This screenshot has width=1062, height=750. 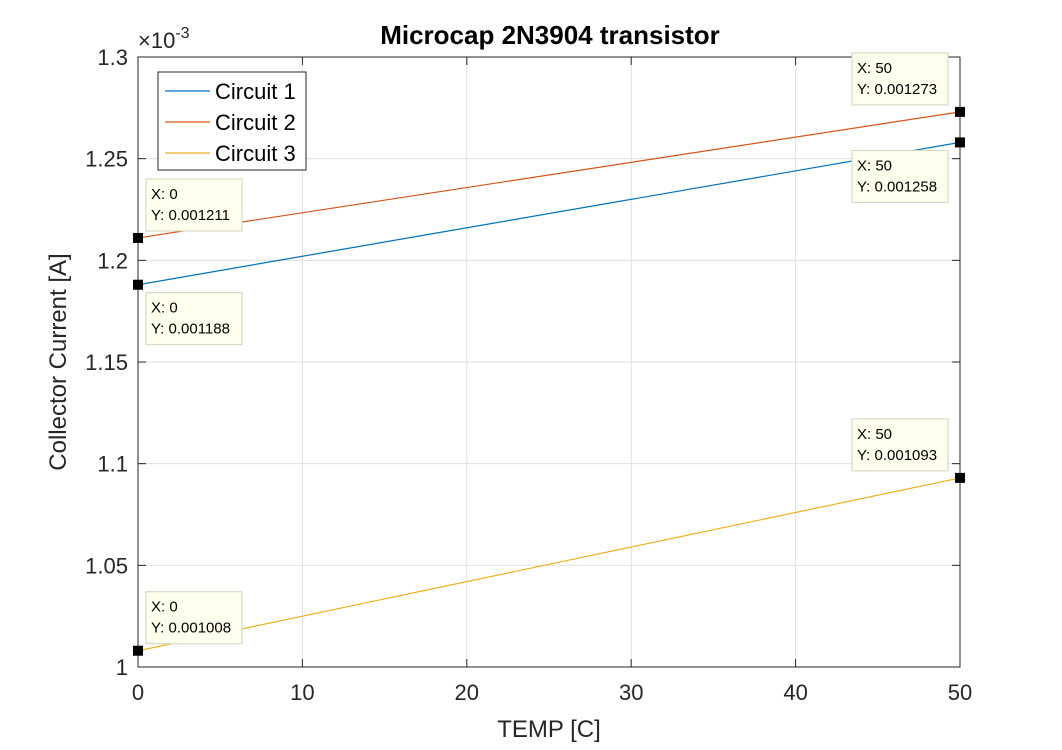 What do you see at coordinates (112, 260) in the screenshot?
I see `y-tick-label: 1.2` at bounding box center [112, 260].